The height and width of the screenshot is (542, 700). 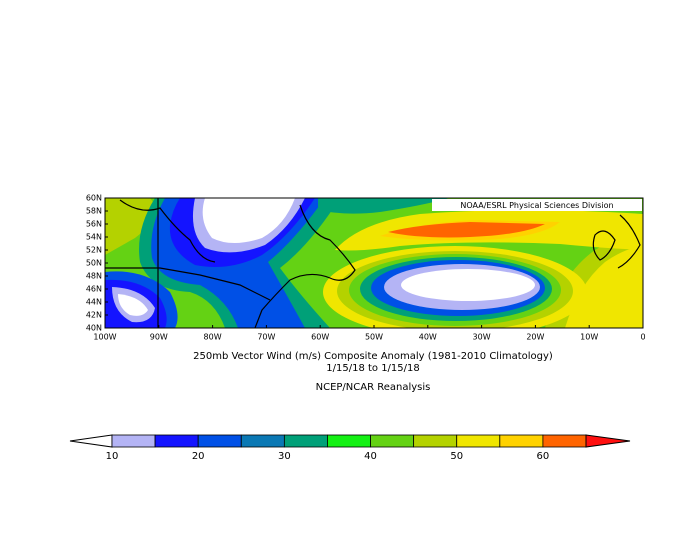 What do you see at coordinates (642, 337) in the screenshot?
I see `lon-label: 0` at bounding box center [642, 337].